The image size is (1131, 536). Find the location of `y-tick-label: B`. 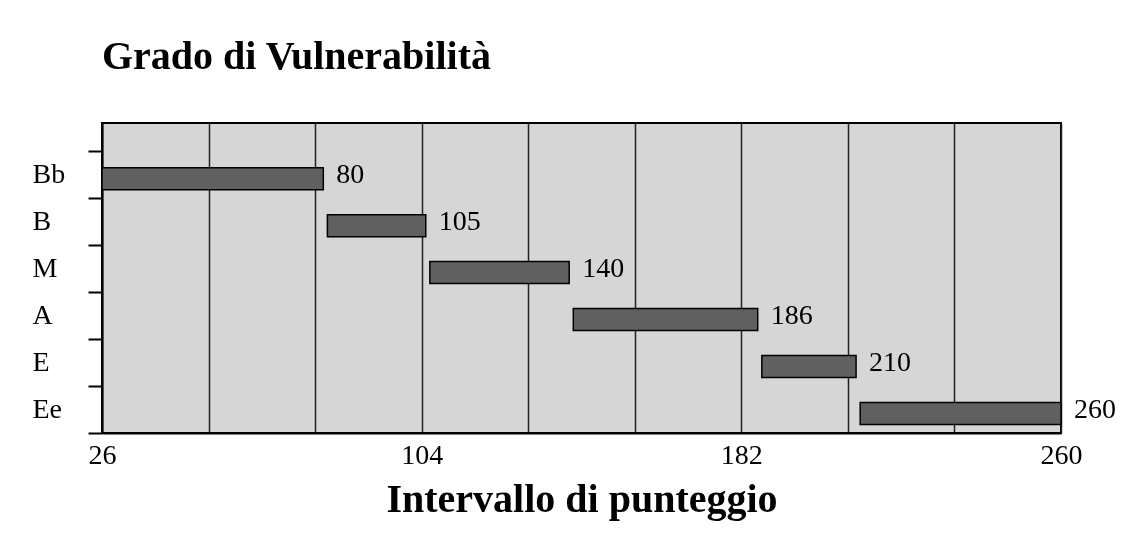

y-tick-label: B is located at coordinates (42, 221).